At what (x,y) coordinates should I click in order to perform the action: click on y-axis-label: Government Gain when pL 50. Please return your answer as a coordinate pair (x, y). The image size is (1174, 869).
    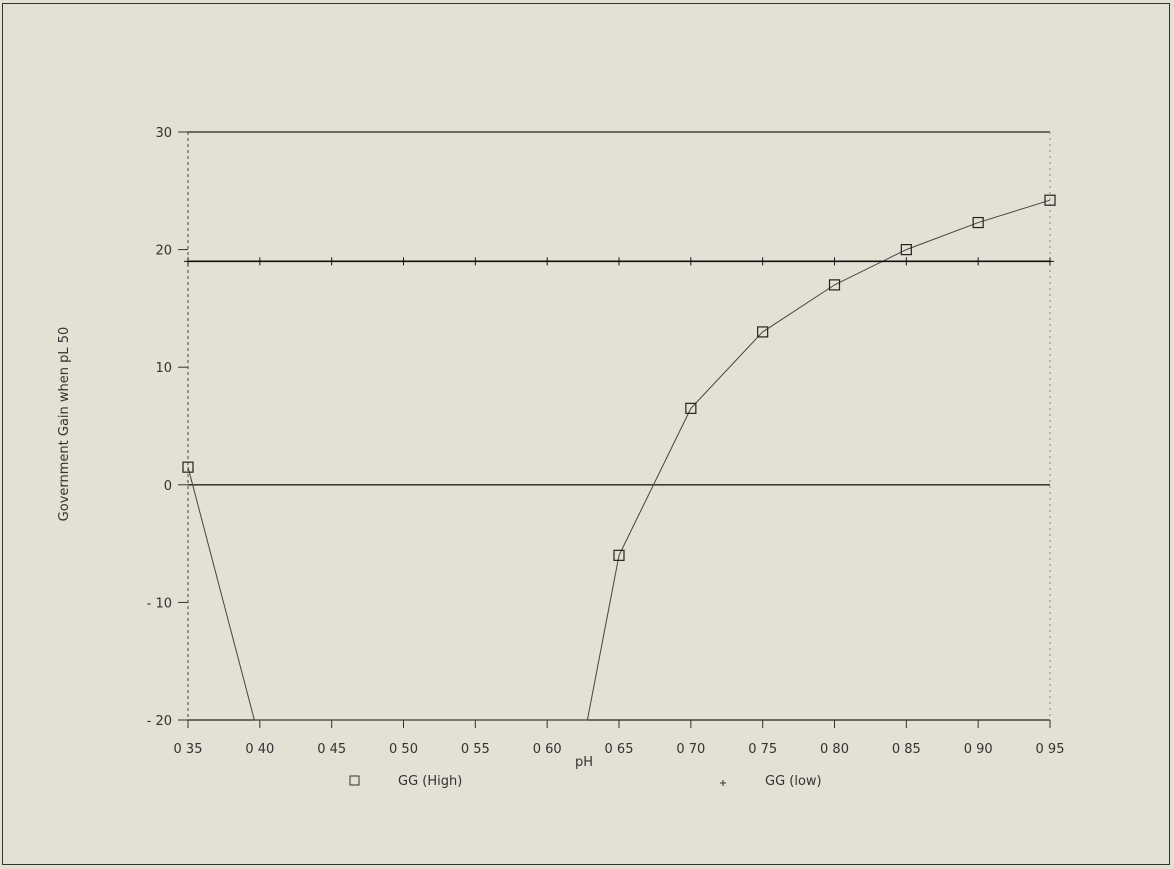
    Looking at the image, I should click on (64, 424).